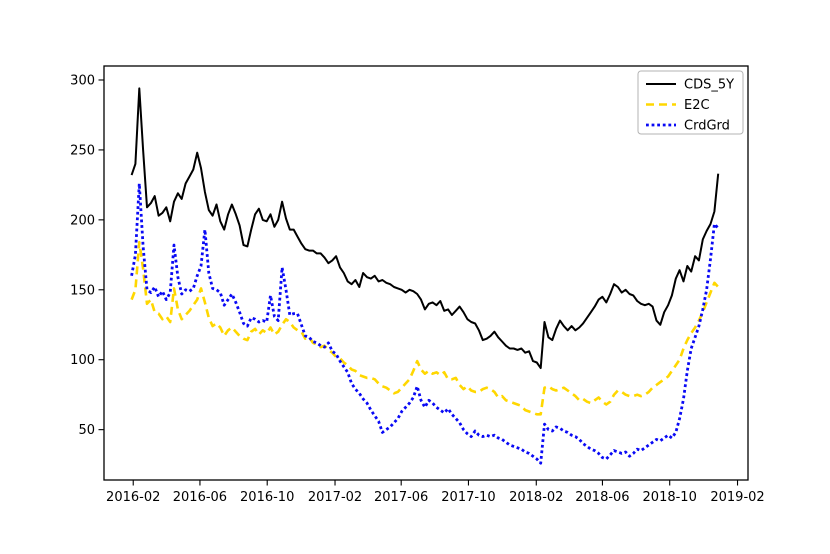  I want to click on legend-label-e2c: E2C, so click(697, 105).